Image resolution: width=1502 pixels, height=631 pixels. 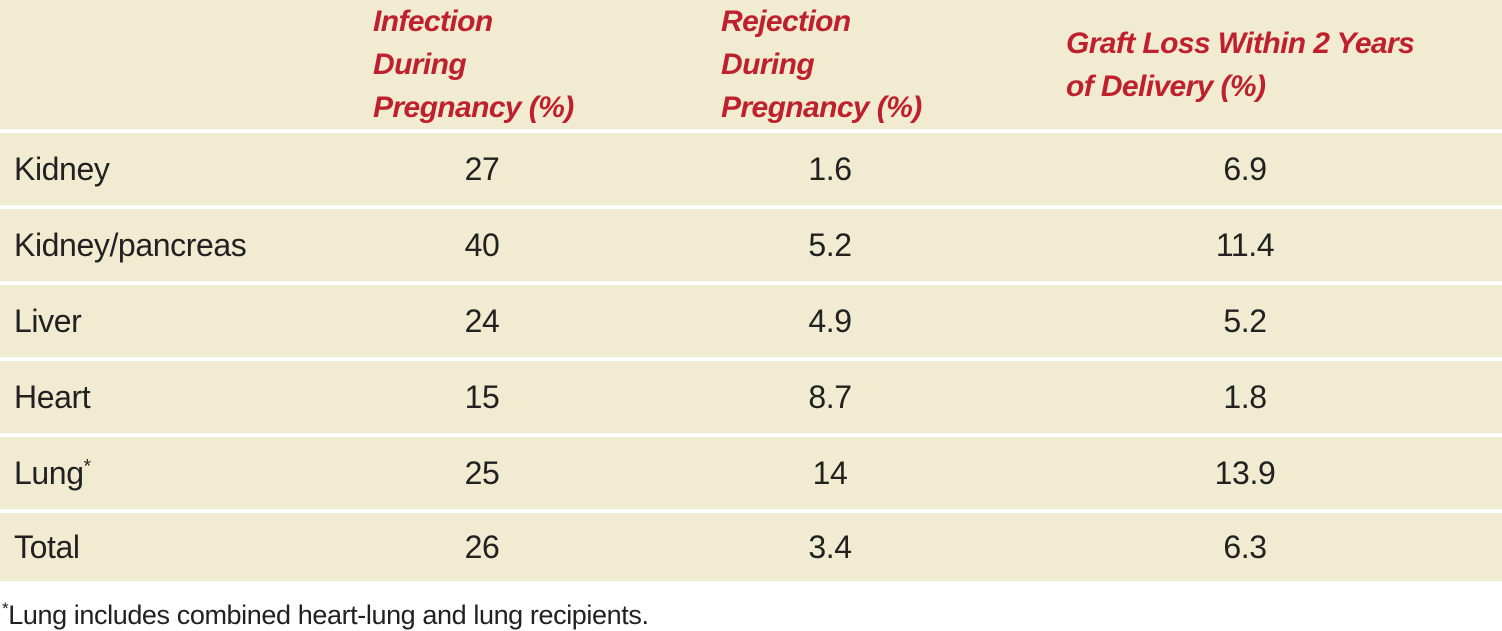 I want to click on cell-total-graft-loss: 6.3, so click(x=1245, y=545).